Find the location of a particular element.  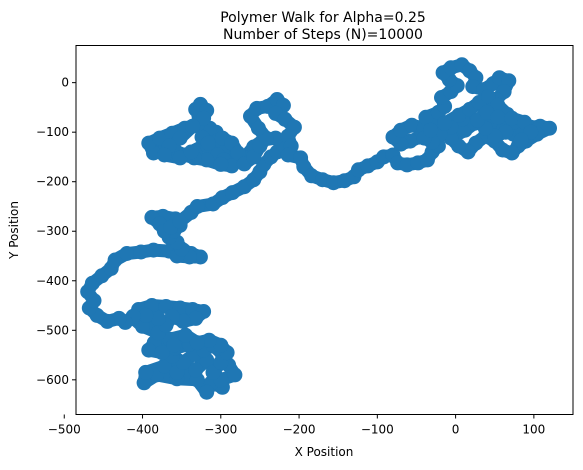

y-tick-label: −600 is located at coordinates (52, 380).